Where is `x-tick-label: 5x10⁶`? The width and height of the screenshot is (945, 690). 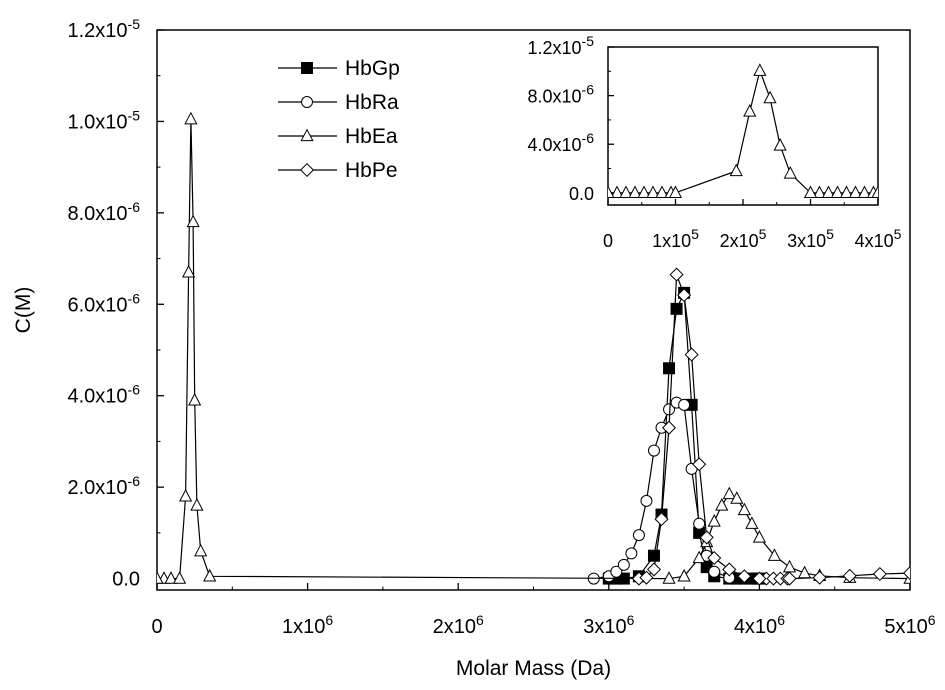
x-tick-label: 5x10⁶ is located at coordinates (909, 625).